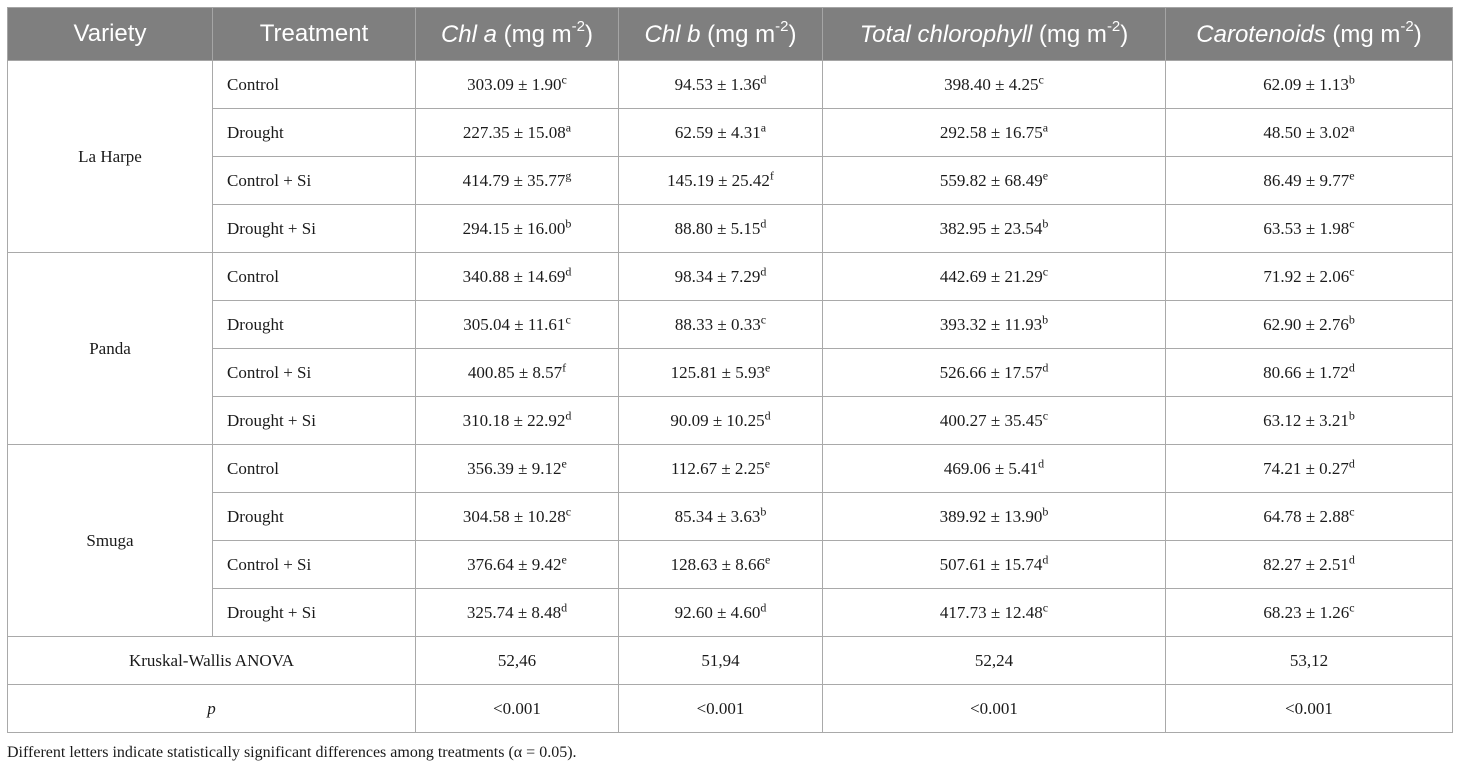 Image resolution: width=1460 pixels, height=773 pixels. Describe the element at coordinates (1306, 372) in the screenshot. I see `carotenoids-value: 80.66 ± 1.72` at that location.